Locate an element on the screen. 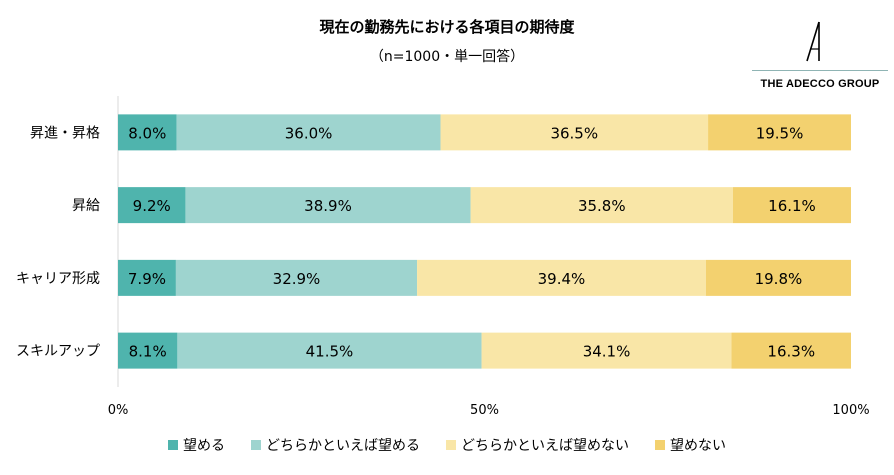 Image resolution: width=894 pixels, height=475 pixels. category-label: キャリア形成 is located at coordinates (58, 279).